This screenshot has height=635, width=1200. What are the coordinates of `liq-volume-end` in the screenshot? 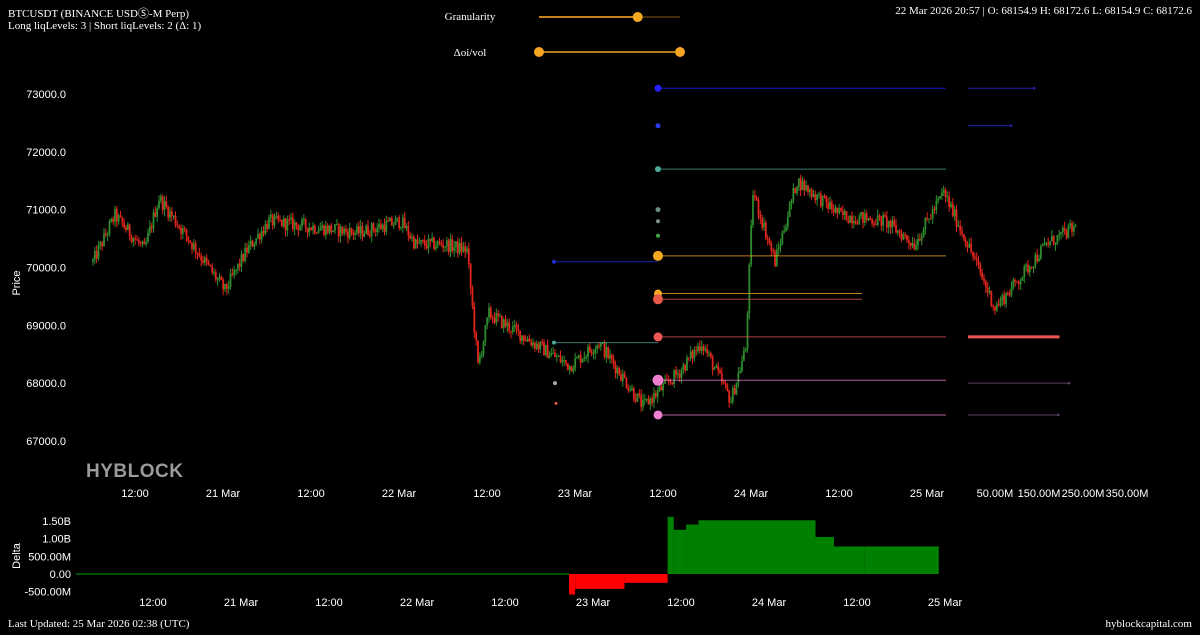 It's located at (1034, 88).